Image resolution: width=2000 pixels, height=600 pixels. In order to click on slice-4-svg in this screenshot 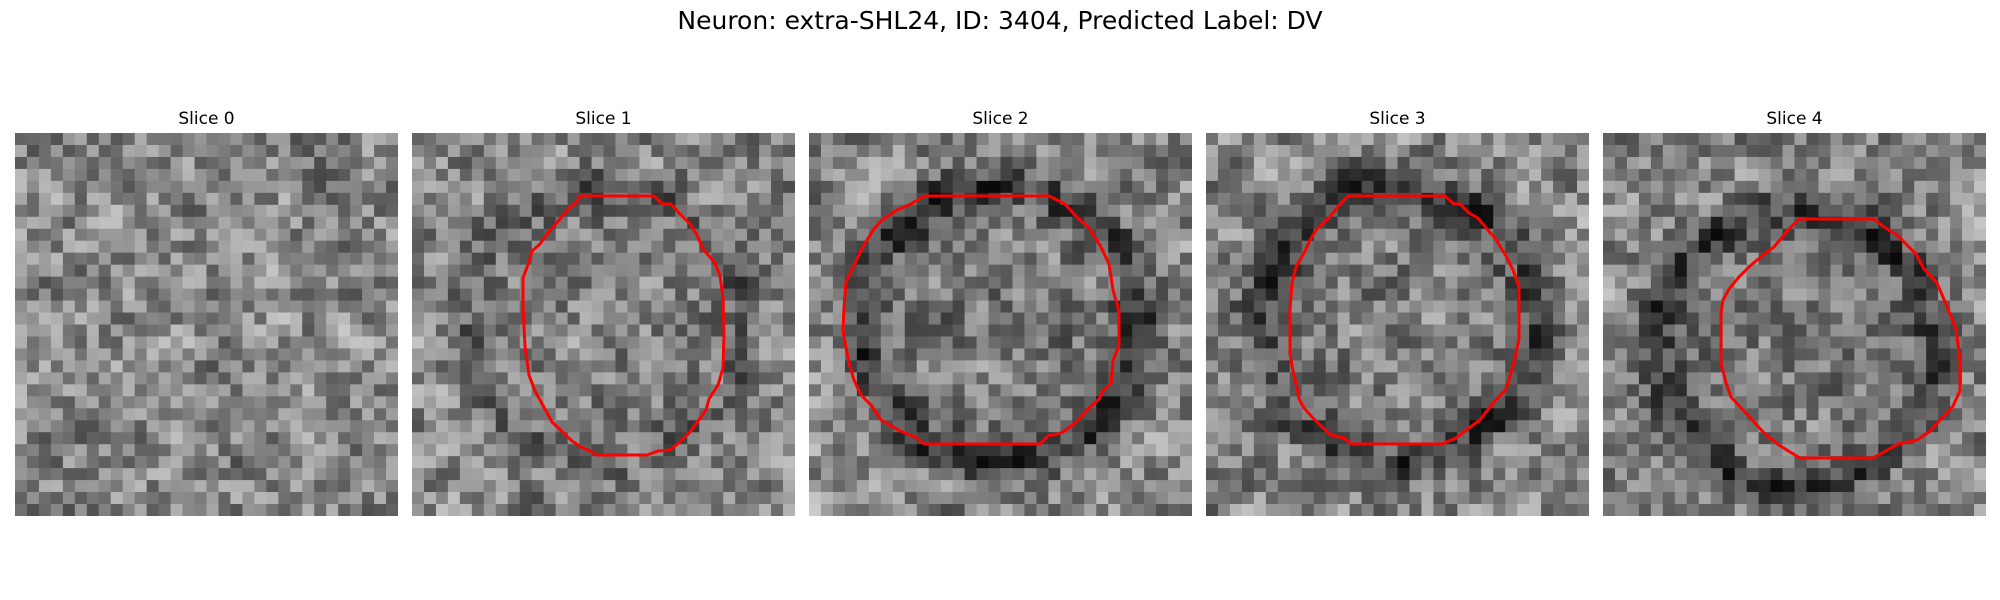, I will do `click(1794, 324)`.